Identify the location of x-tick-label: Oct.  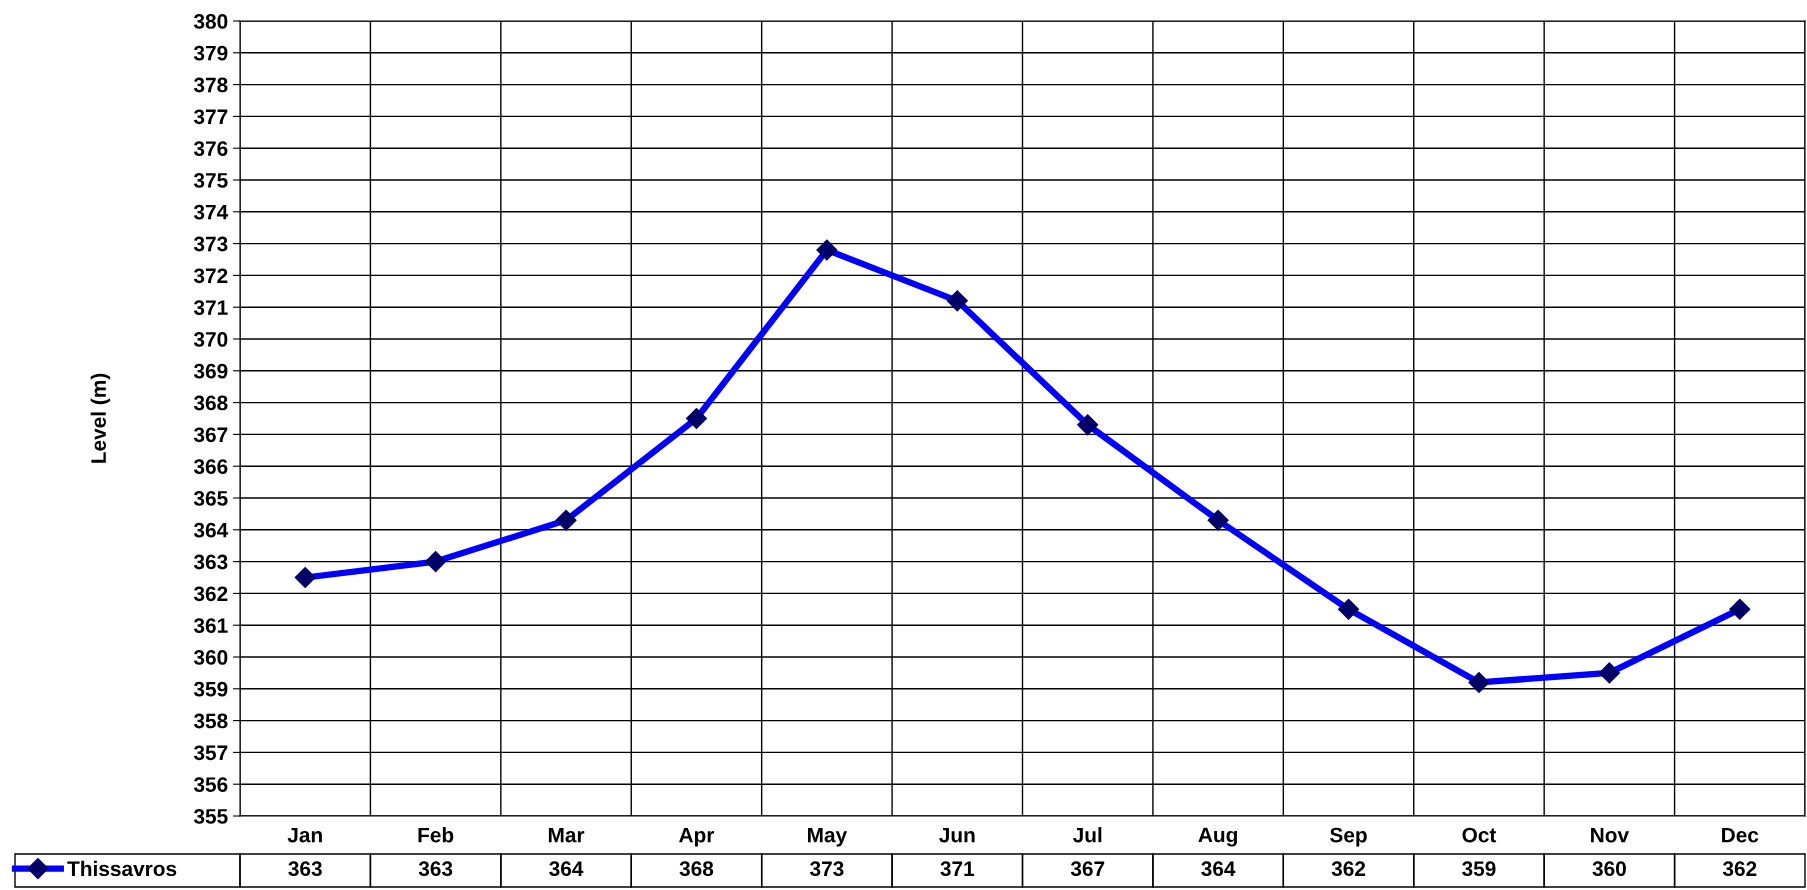
(1479, 835).